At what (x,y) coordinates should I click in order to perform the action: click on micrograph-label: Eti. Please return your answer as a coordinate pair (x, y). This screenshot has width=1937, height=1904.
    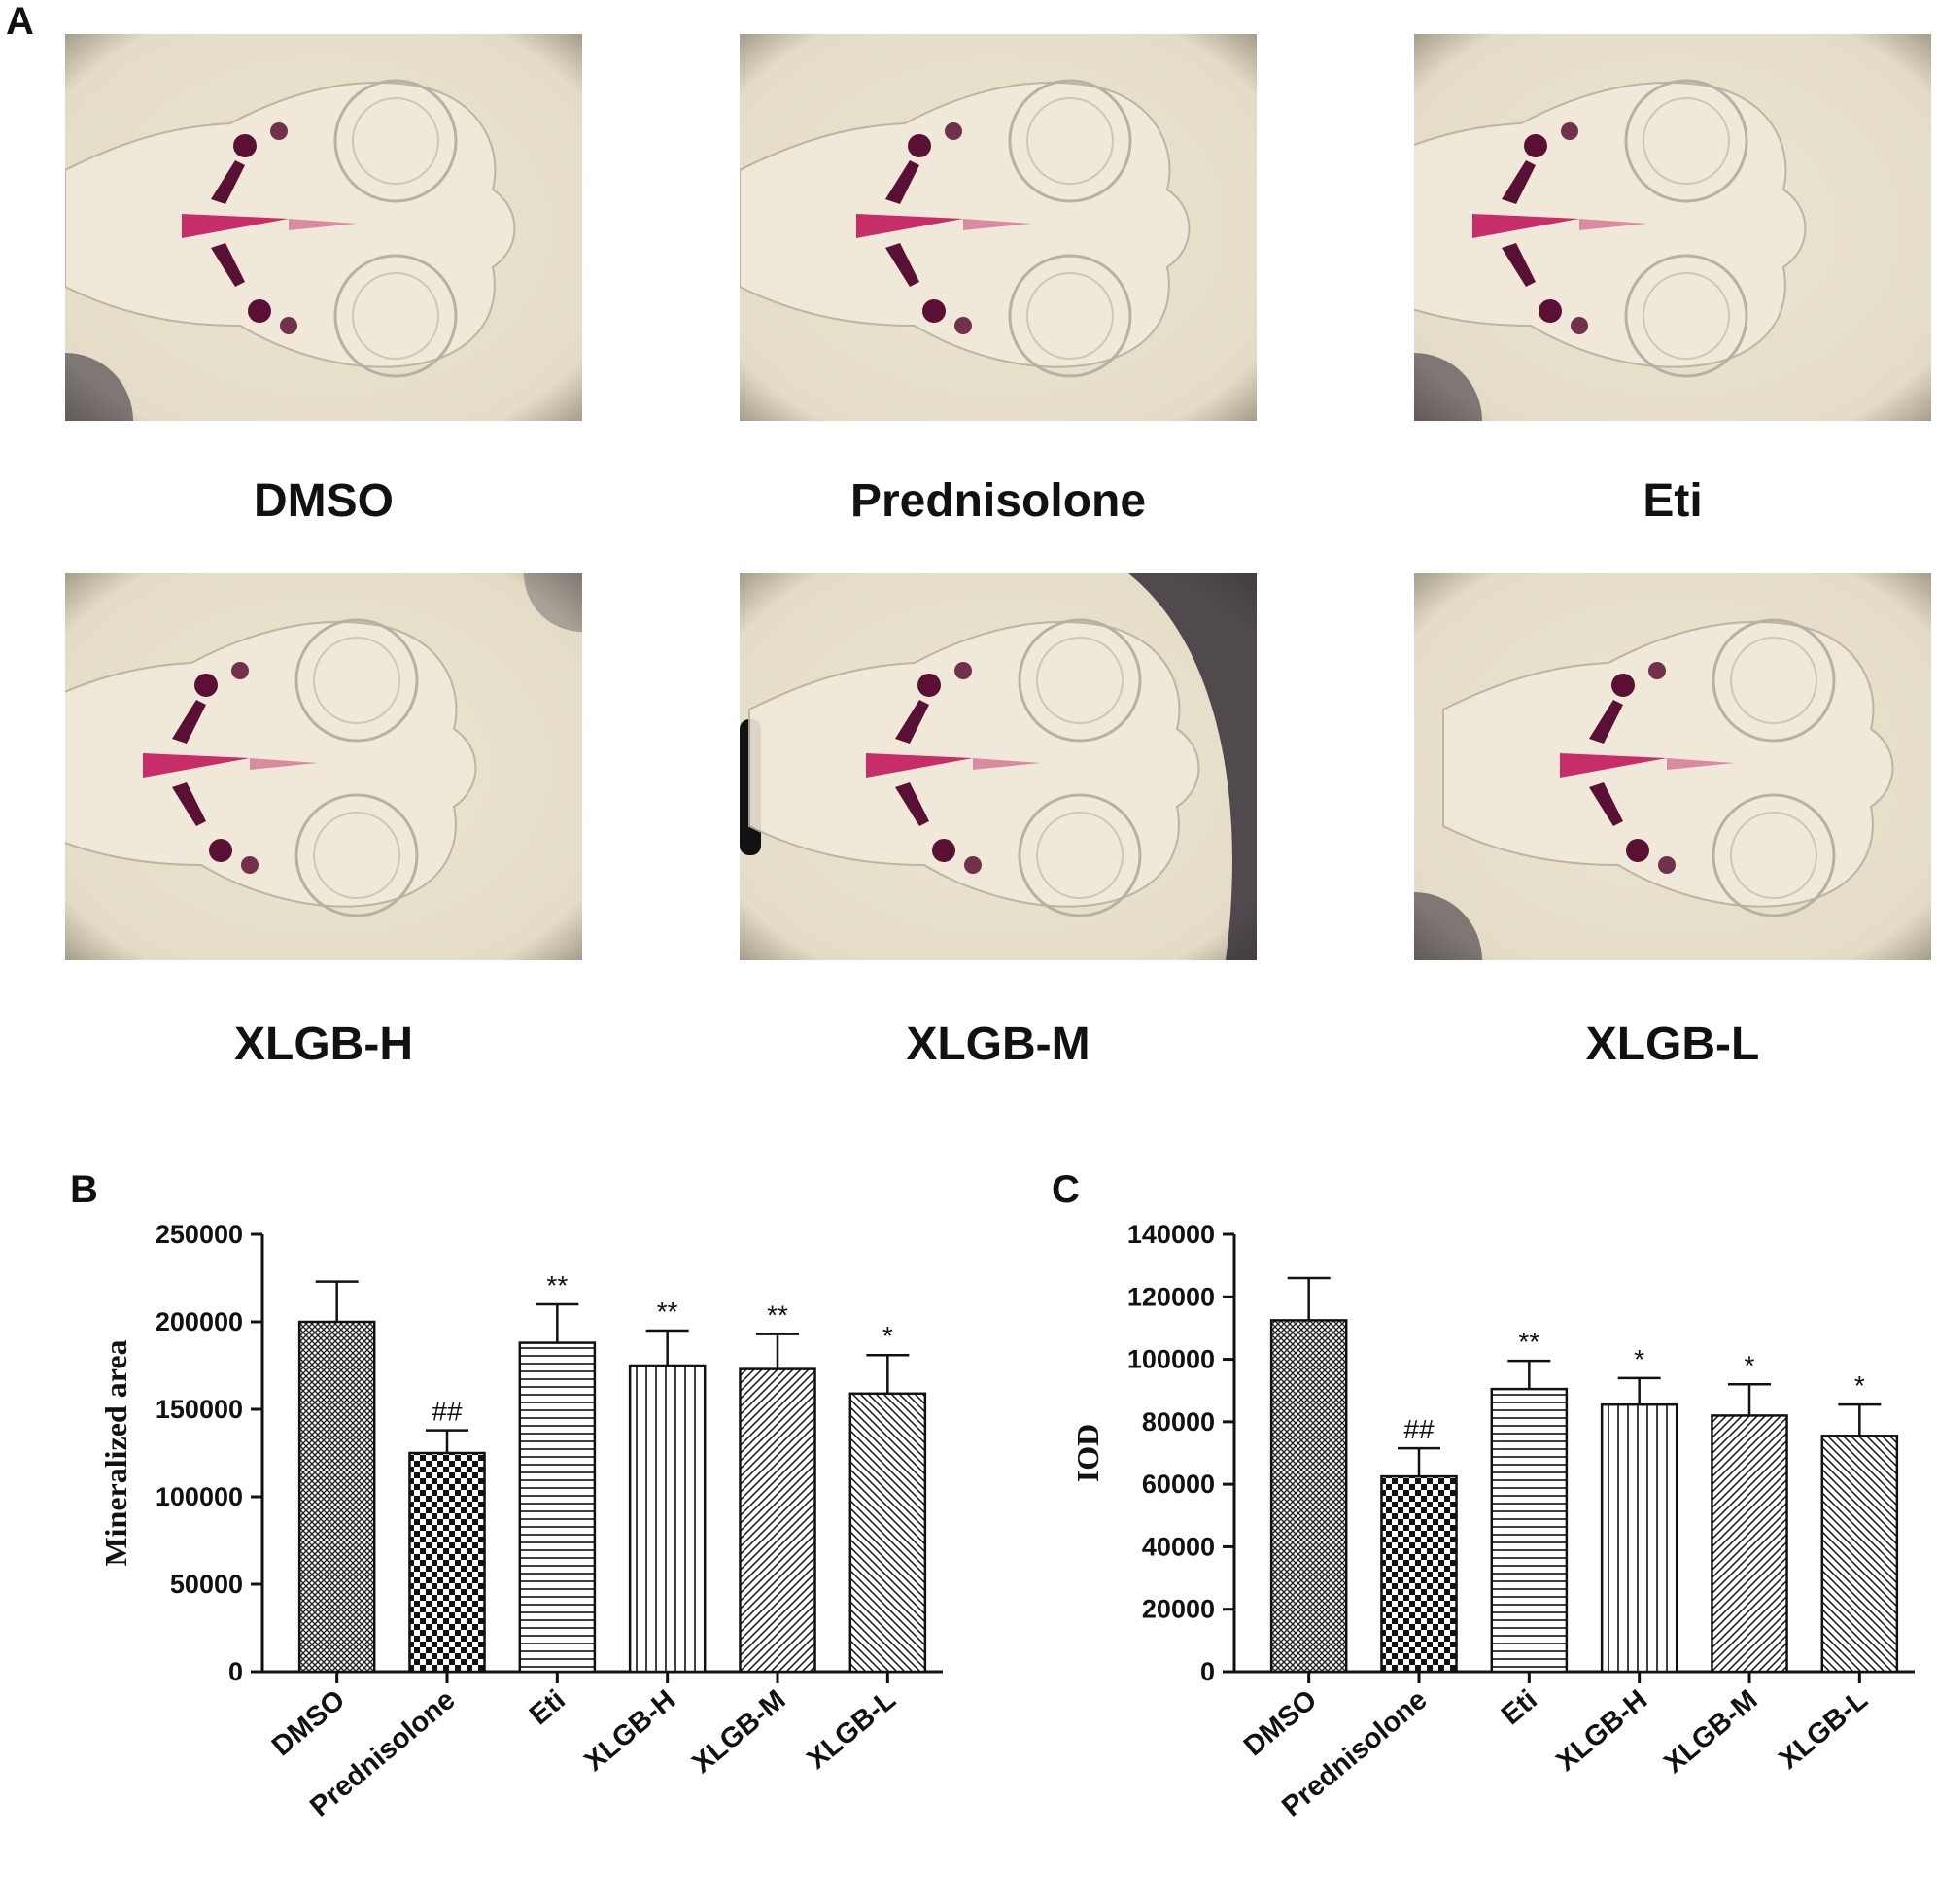
    Looking at the image, I should click on (1673, 501).